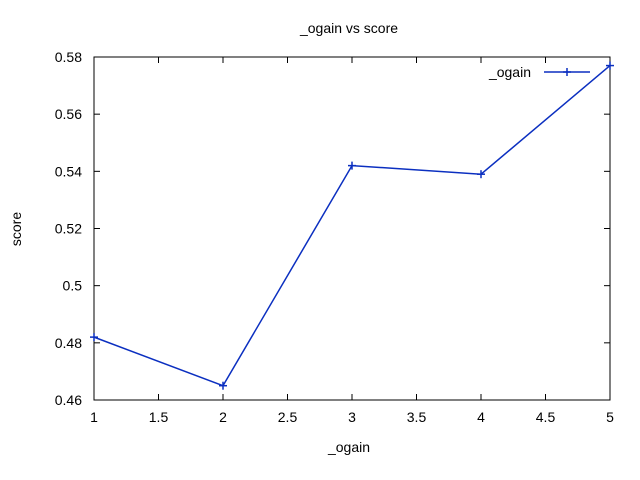 The height and width of the screenshot is (480, 640). Describe the element at coordinates (352, 417) in the screenshot. I see `x-tick-label: 3` at that location.